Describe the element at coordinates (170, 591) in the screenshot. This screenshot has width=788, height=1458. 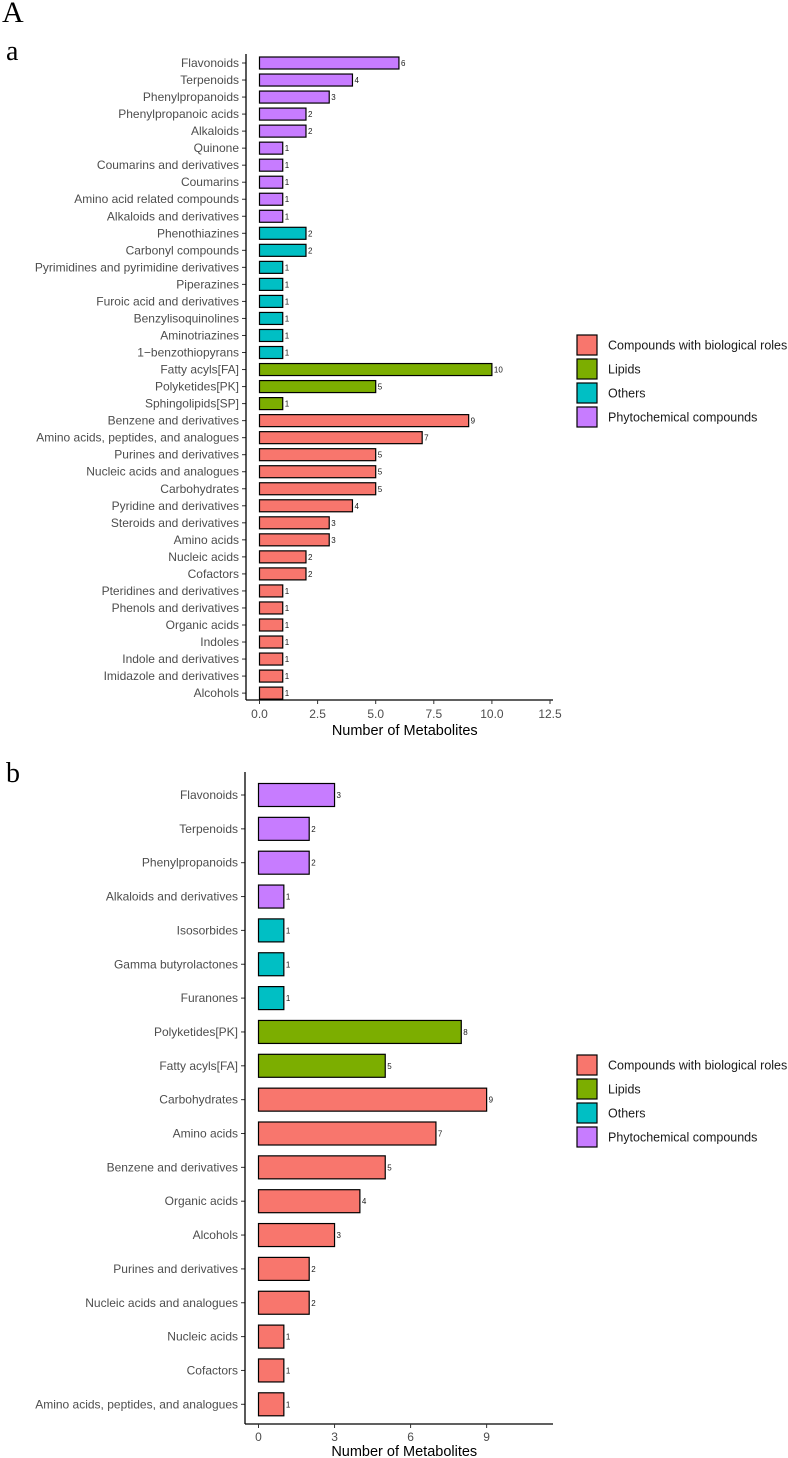
I see `y-tick-label: Pteridines and derivatives` at that location.